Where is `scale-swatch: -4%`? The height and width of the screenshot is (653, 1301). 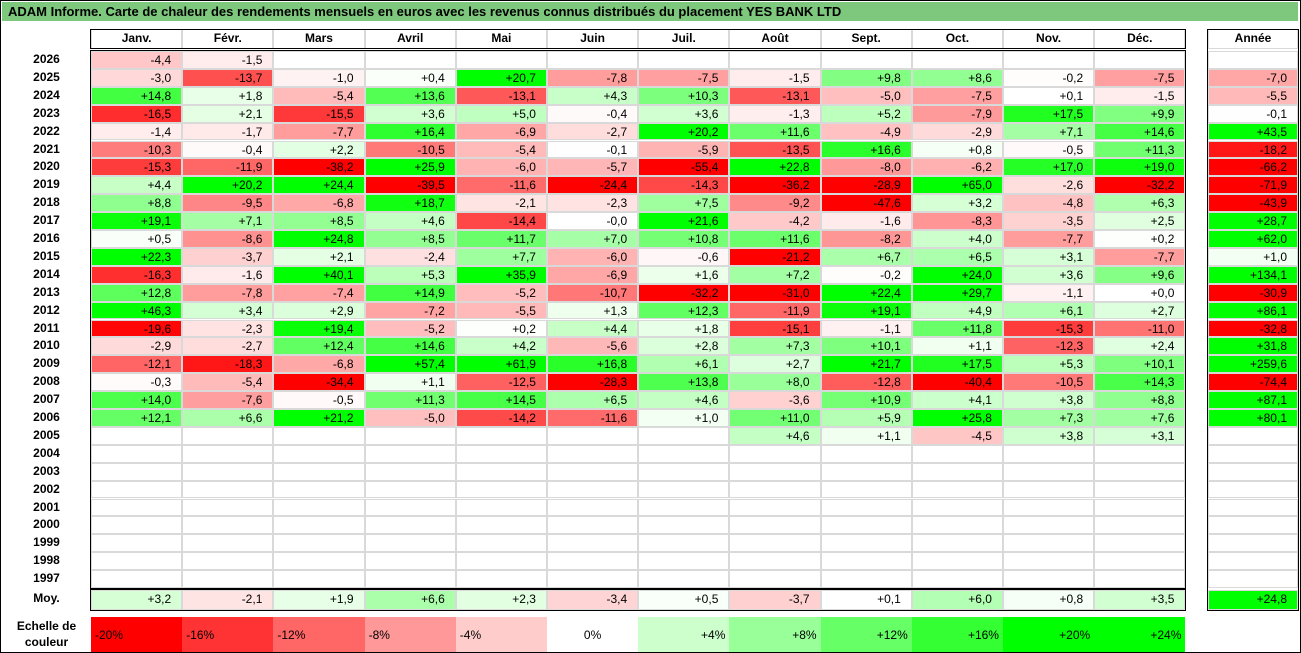 scale-swatch: -4% is located at coordinates (501, 635).